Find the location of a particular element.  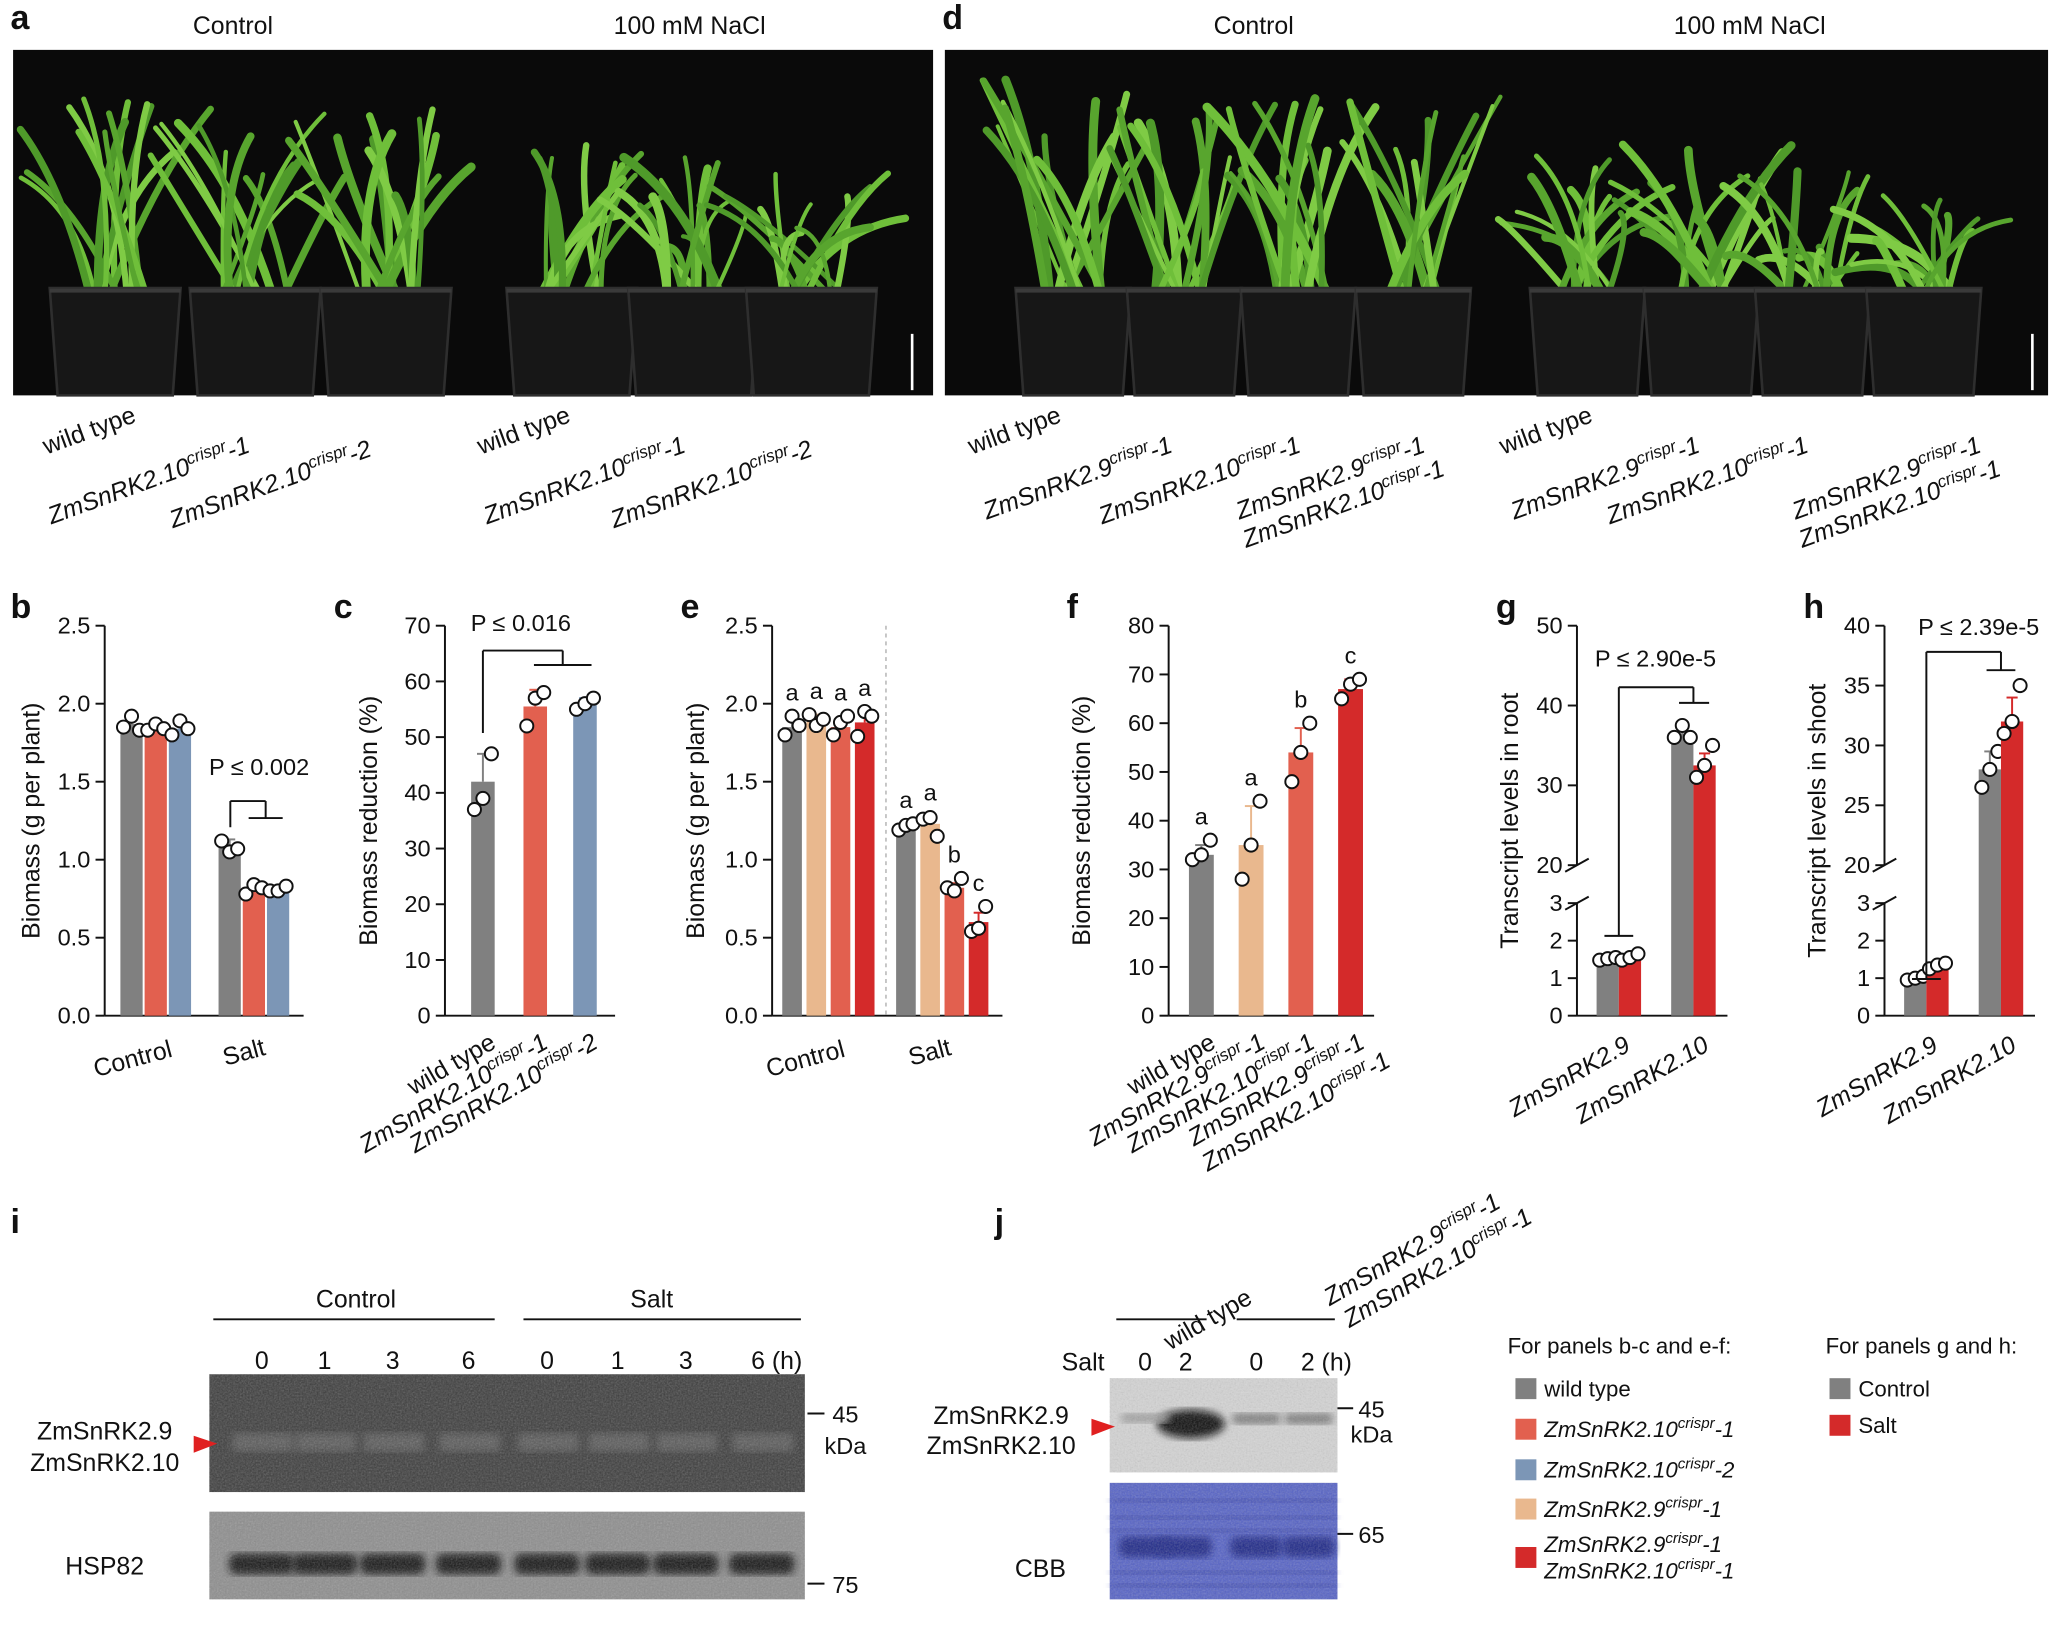

x-tick-label: Control is located at coordinates (132, 1059).